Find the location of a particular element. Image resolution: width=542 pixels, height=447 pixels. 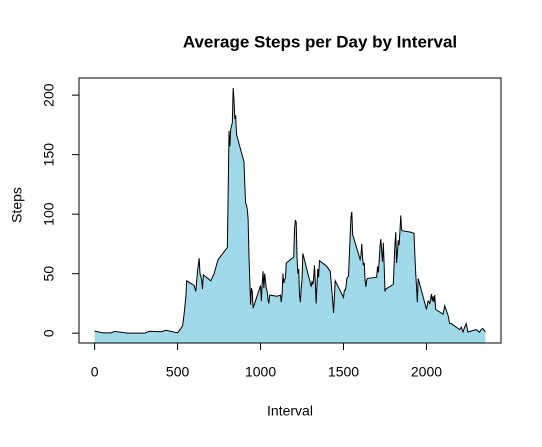

x-tick-label: 1000 is located at coordinates (260, 372).